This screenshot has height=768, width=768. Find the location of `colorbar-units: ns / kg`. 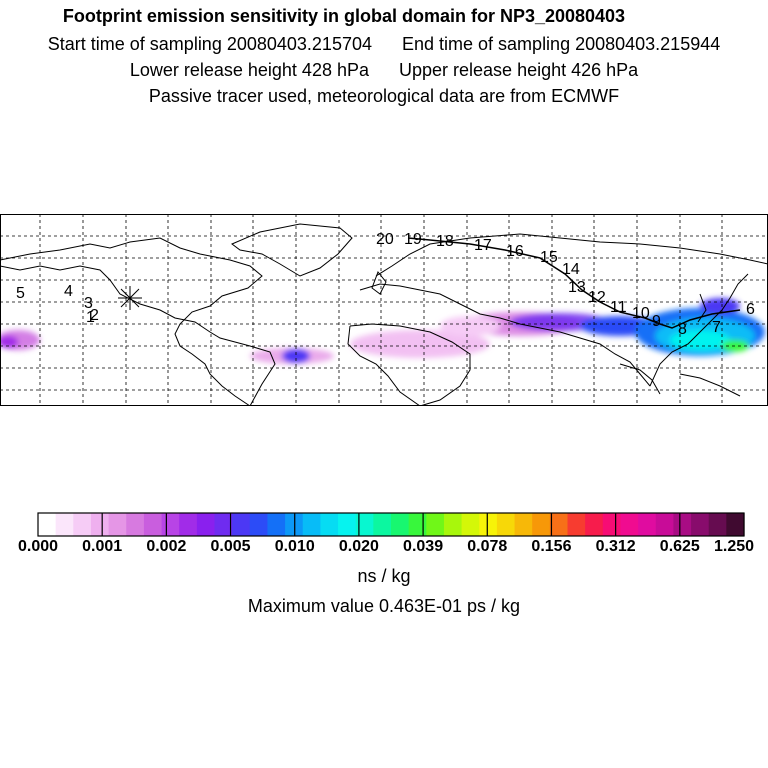

colorbar-units: ns / kg is located at coordinates (384, 576).